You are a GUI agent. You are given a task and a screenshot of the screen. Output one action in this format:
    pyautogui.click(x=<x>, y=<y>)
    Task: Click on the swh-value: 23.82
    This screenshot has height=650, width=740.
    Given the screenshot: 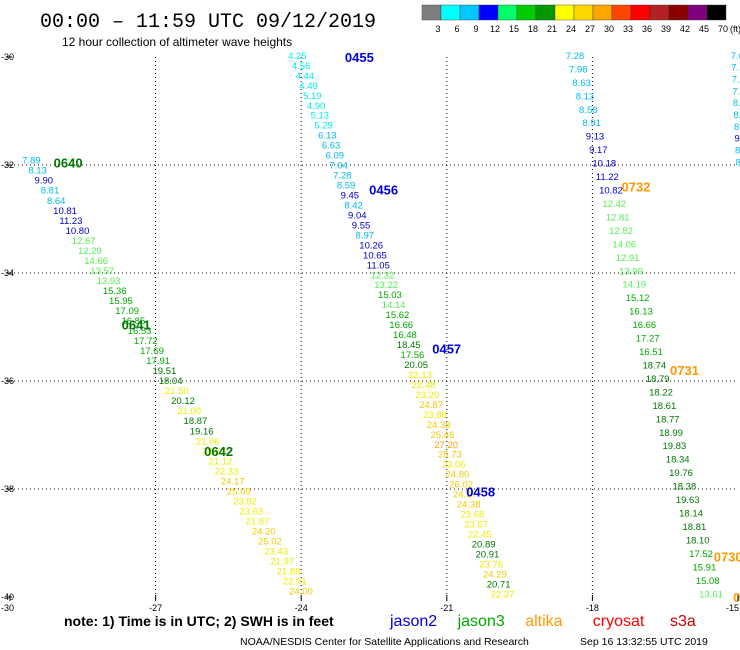 What is the action you would take?
    pyautogui.click(x=245, y=501)
    